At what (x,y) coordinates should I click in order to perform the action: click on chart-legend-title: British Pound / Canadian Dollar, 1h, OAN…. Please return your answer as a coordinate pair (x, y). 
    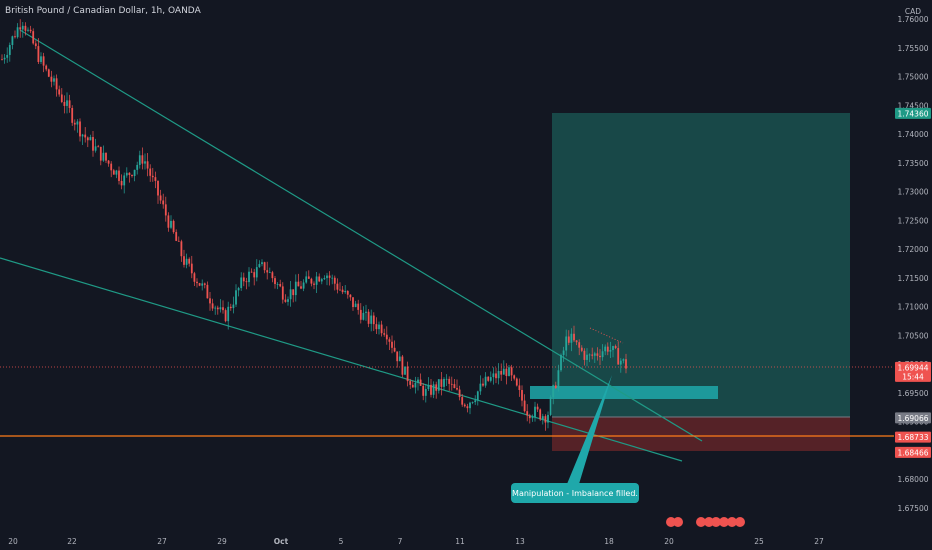
    Looking at the image, I should click on (103, 11).